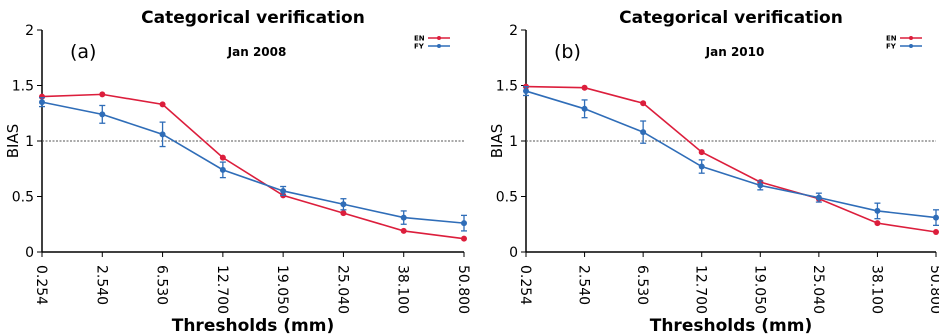 The width and height of the screenshot is (939, 336). I want to click on panel-label: (b), so click(567, 52).